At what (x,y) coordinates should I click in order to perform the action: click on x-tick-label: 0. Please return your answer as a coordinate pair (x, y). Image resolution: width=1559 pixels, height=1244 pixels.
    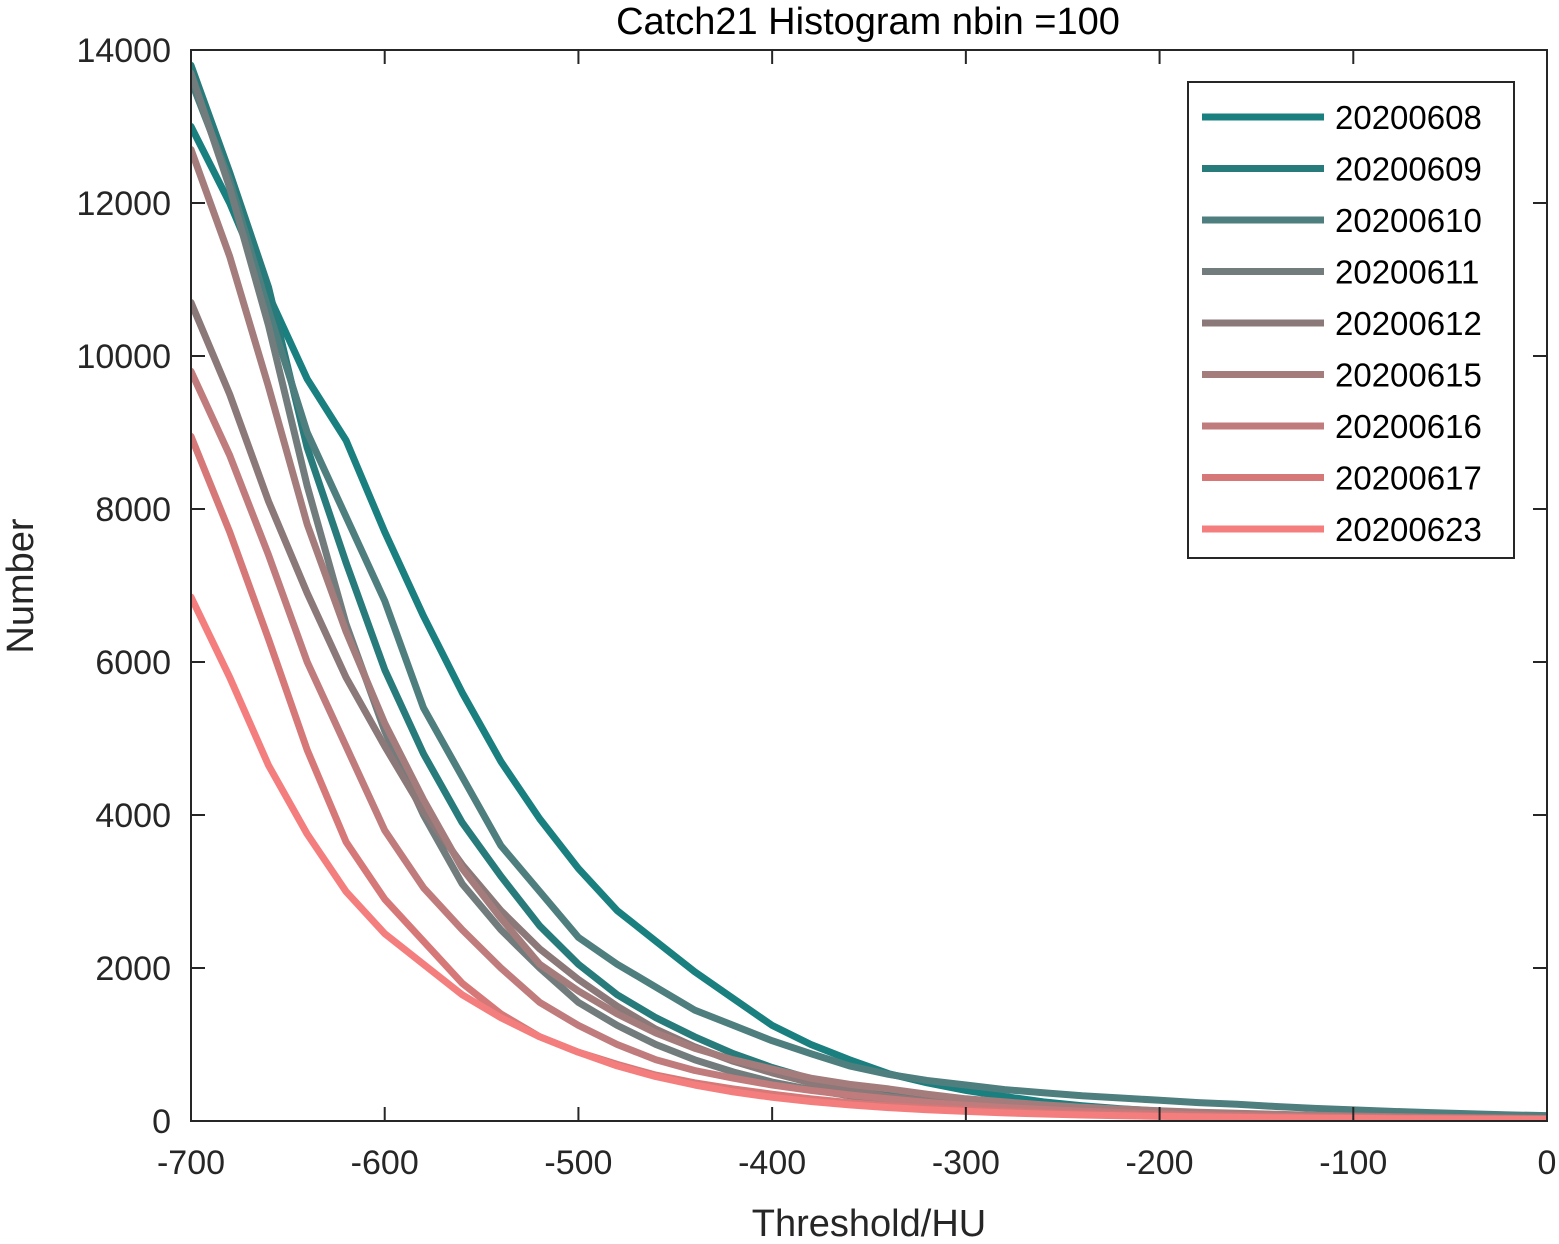
    Looking at the image, I should click on (1547, 1163).